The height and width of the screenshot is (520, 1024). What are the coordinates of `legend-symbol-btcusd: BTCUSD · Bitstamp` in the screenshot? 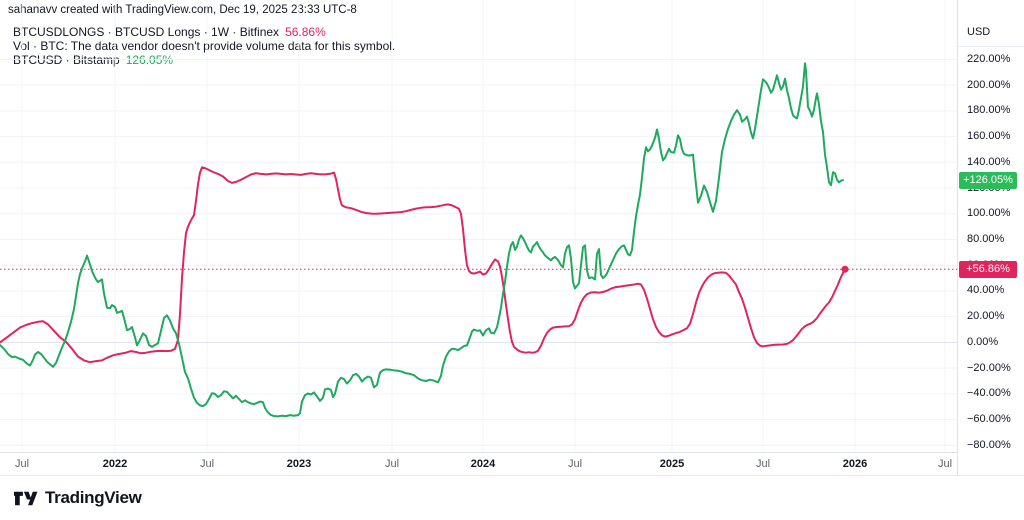 It's located at (66, 60).